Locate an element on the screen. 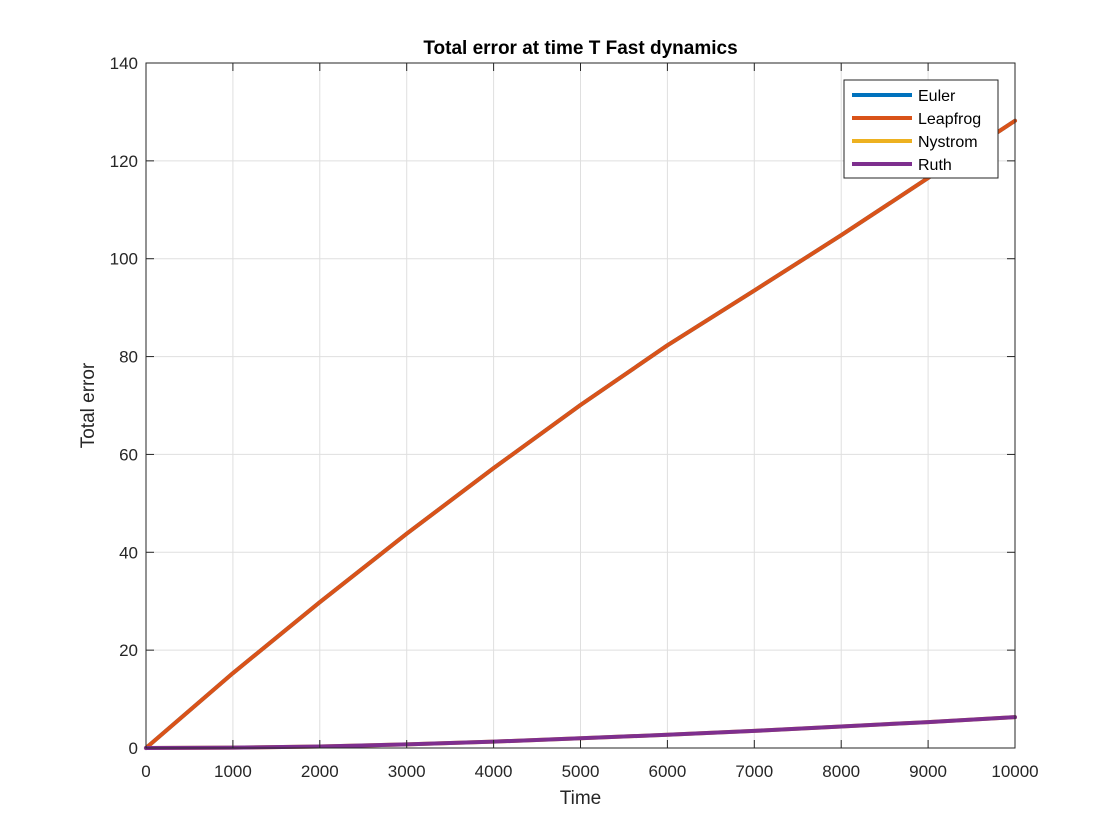 The height and width of the screenshot is (840, 1120). x-tick-label: 10000 is located at coordinates (1014, 771).